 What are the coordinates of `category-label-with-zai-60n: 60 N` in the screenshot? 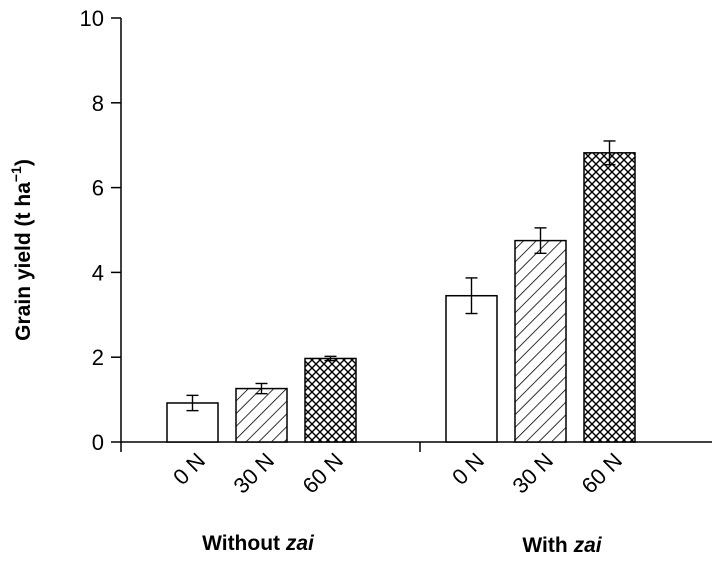 It's located at (601, 473).